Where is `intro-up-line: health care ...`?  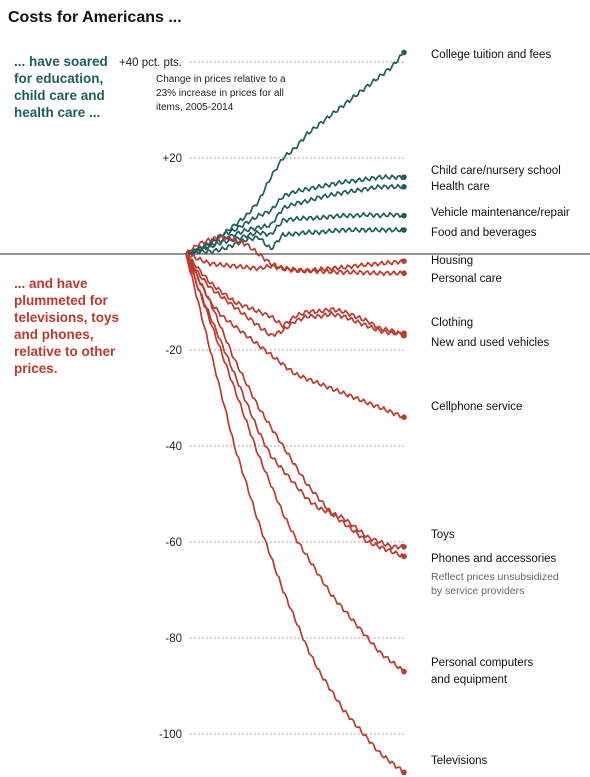 intro-up-line: health care ... is located at coordinates (57, 112).